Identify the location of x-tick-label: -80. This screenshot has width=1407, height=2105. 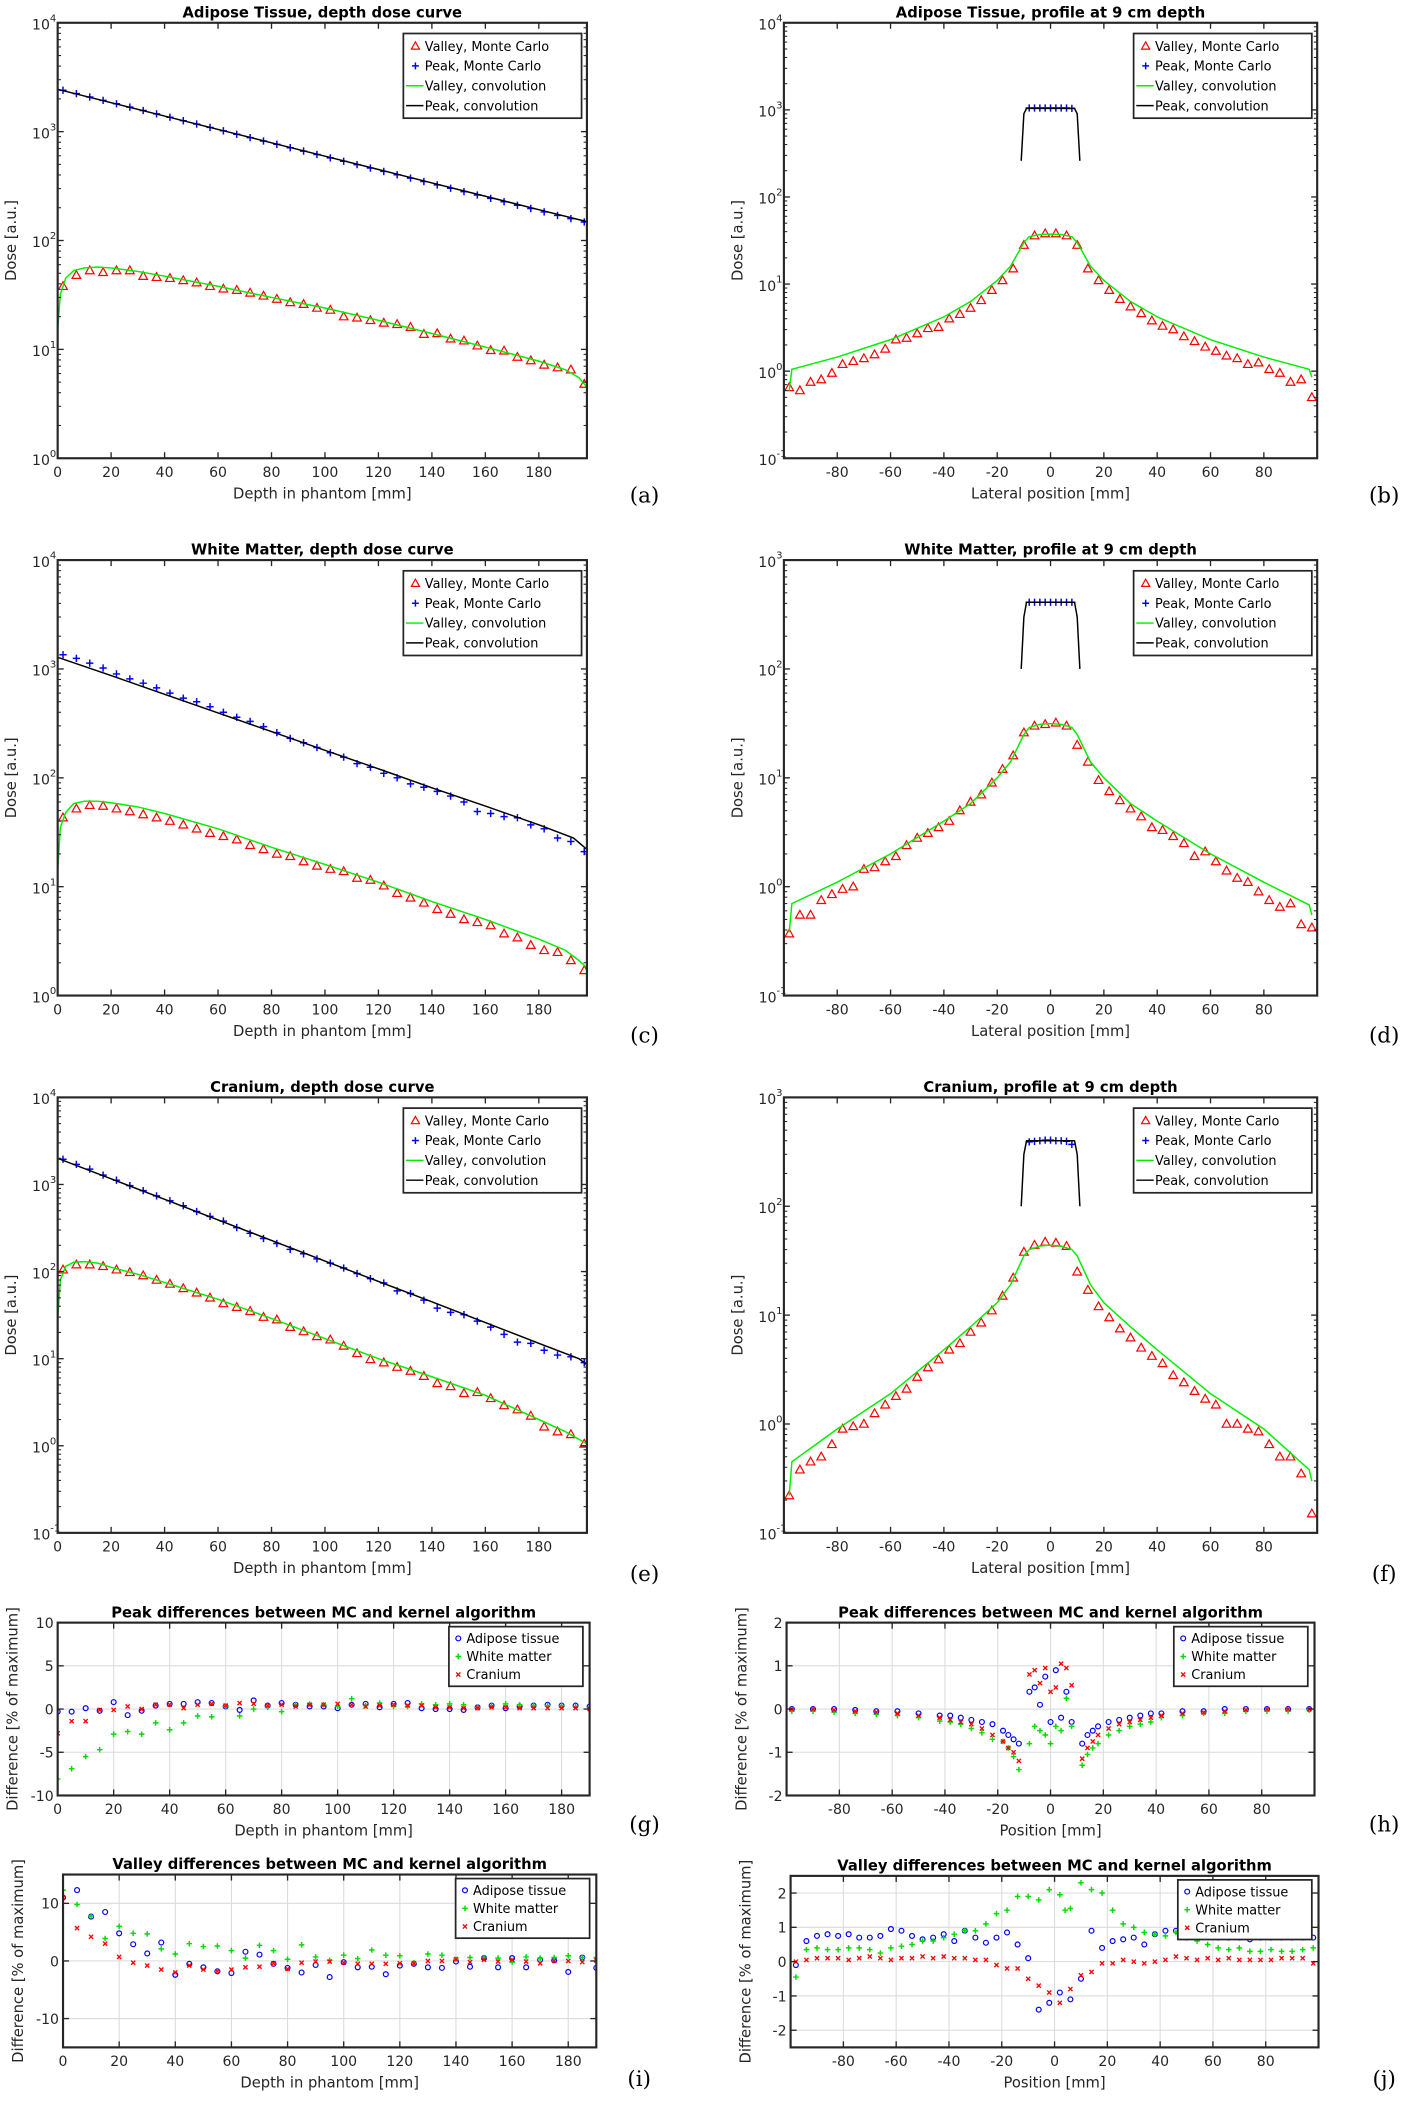
(843, 2062).